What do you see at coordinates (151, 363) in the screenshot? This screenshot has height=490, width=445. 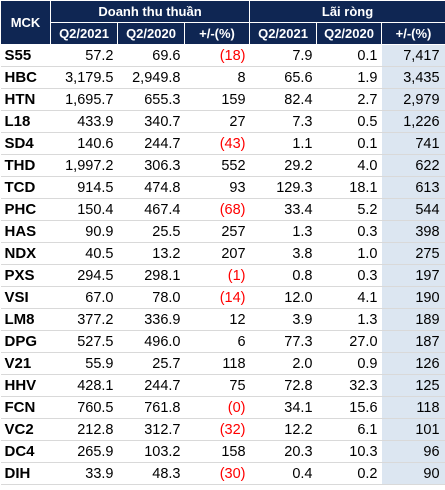 I see `revenue-q2-2020-cell: 25.7` at bounding box center [151, 363].